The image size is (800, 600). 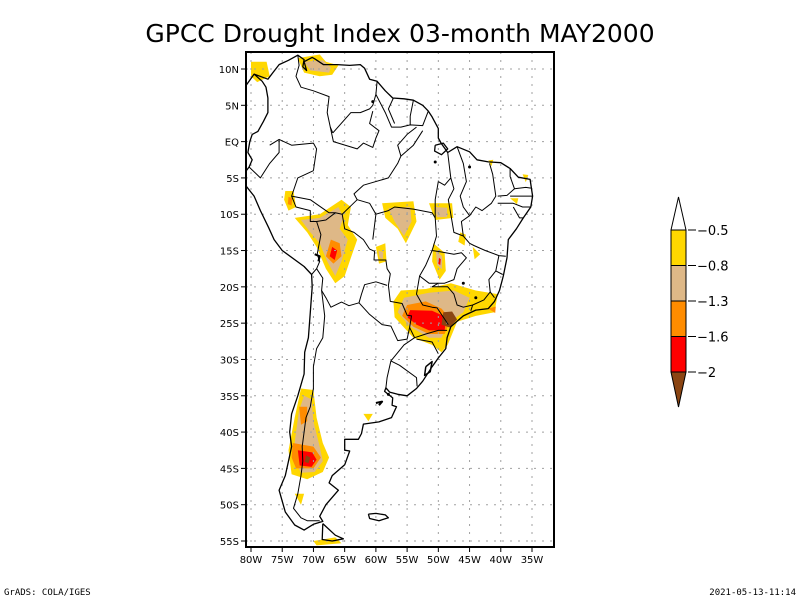 I want to click on patch-argentina, so click(x=368, y=417).